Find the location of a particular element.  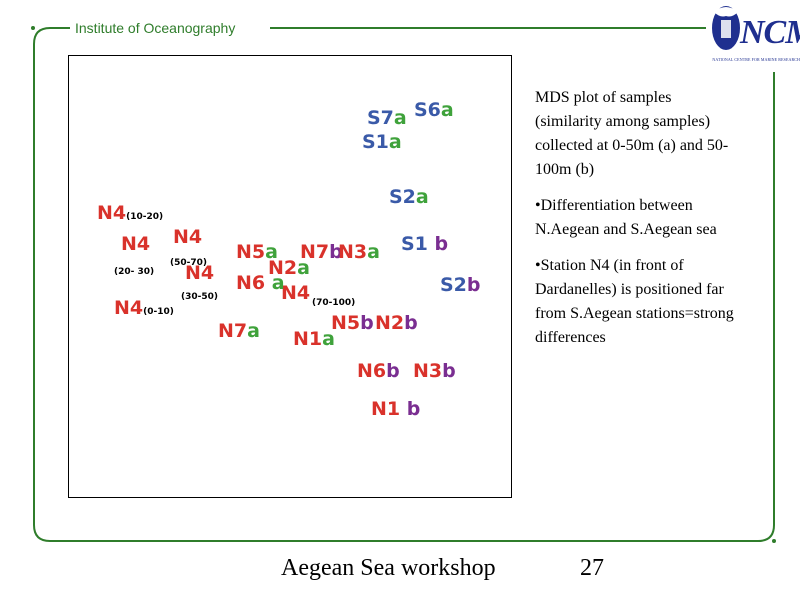

ncmr-emblem-icon is located at coordinates (726, 28).